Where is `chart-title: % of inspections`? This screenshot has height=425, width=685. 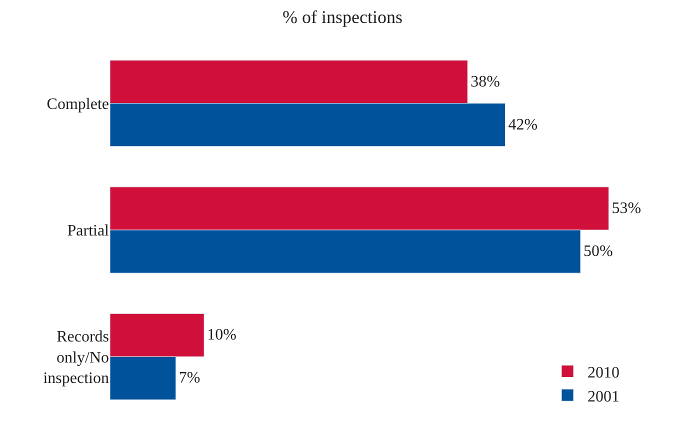
chart-title: % of inspections is located at coordinates (342, 17).